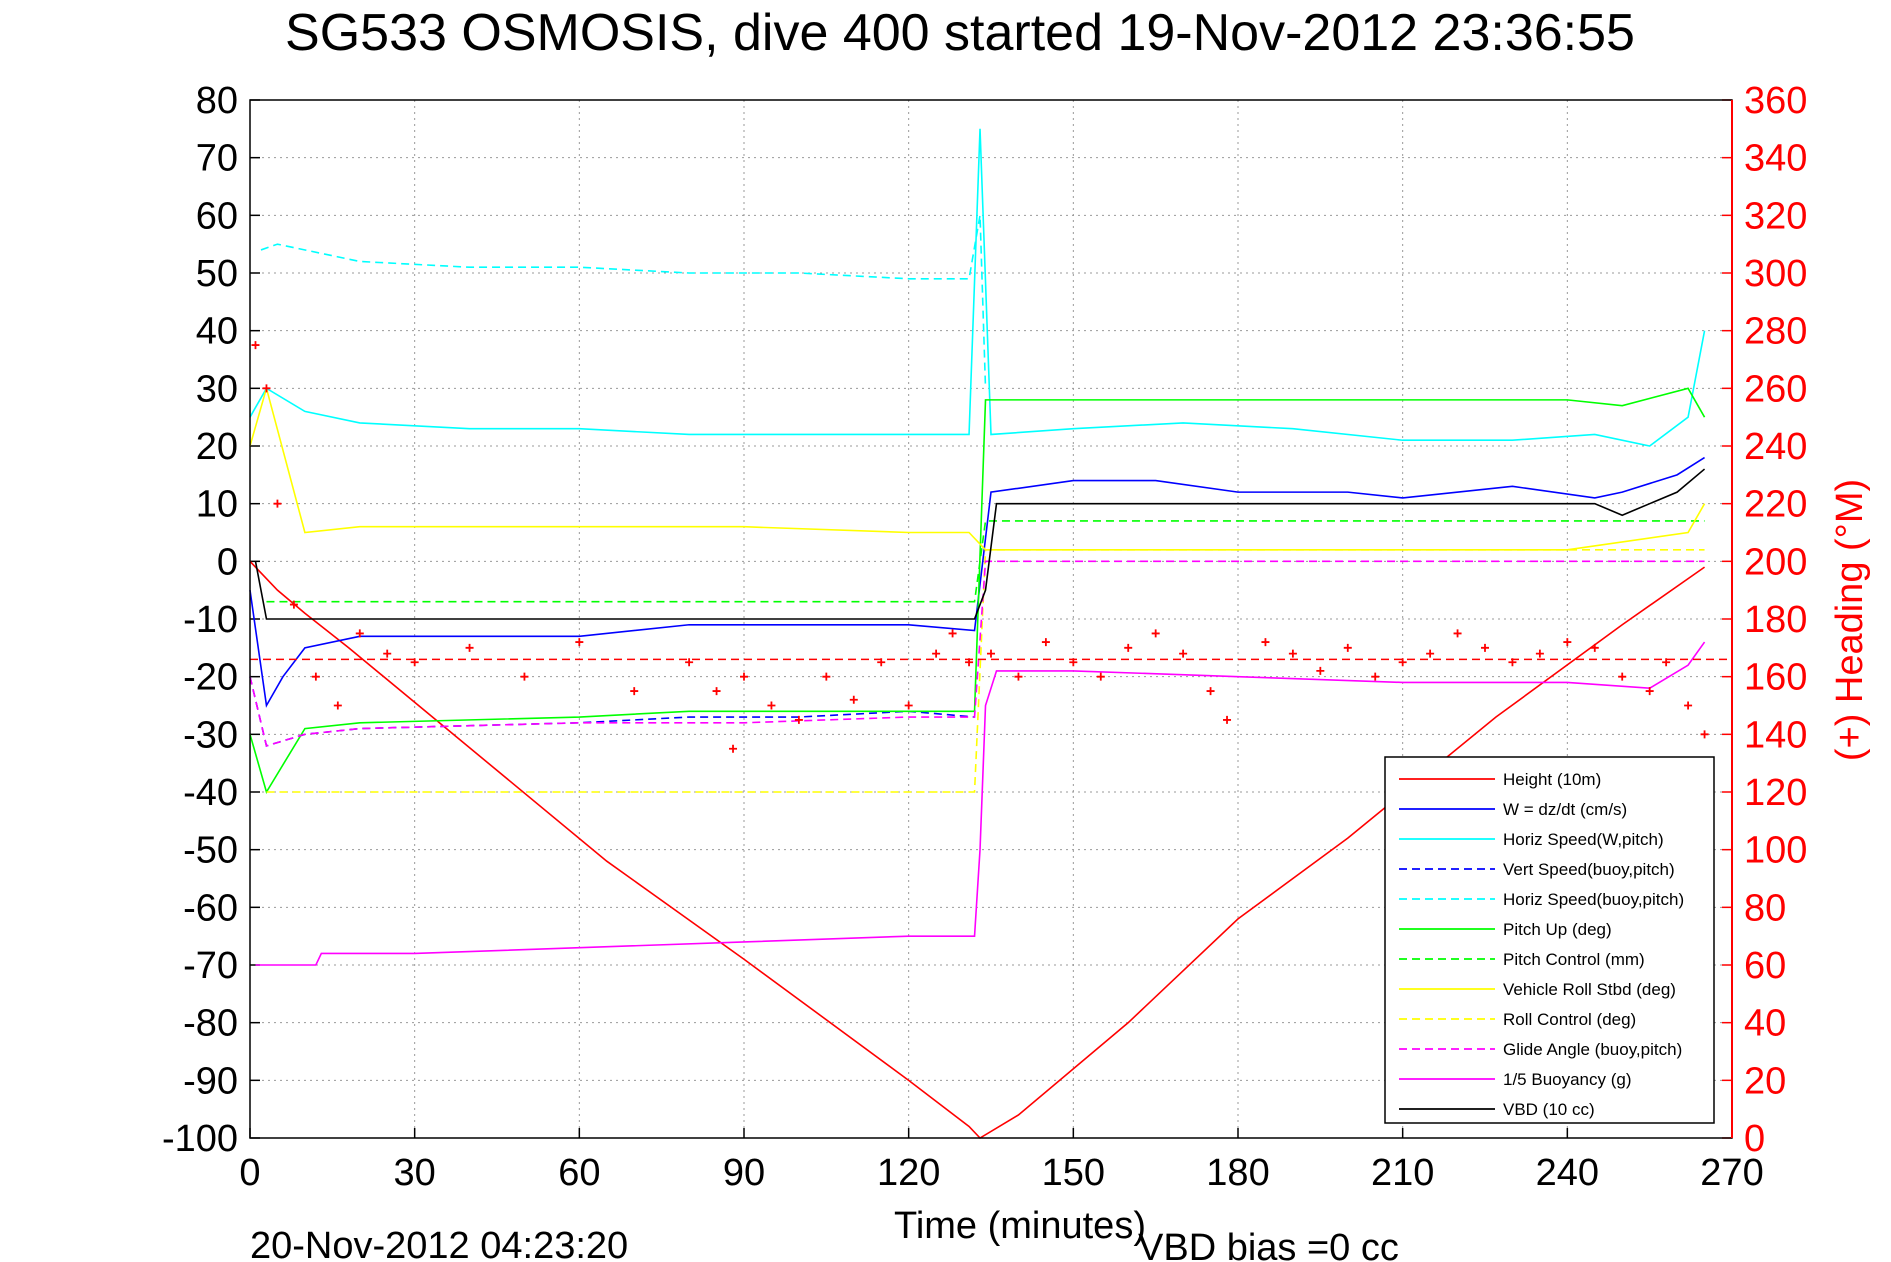  What do you see at coordinates (1775, 505) in the screenshot?
I see `right-tick-label: 220` at bounding box center [1775, 505].